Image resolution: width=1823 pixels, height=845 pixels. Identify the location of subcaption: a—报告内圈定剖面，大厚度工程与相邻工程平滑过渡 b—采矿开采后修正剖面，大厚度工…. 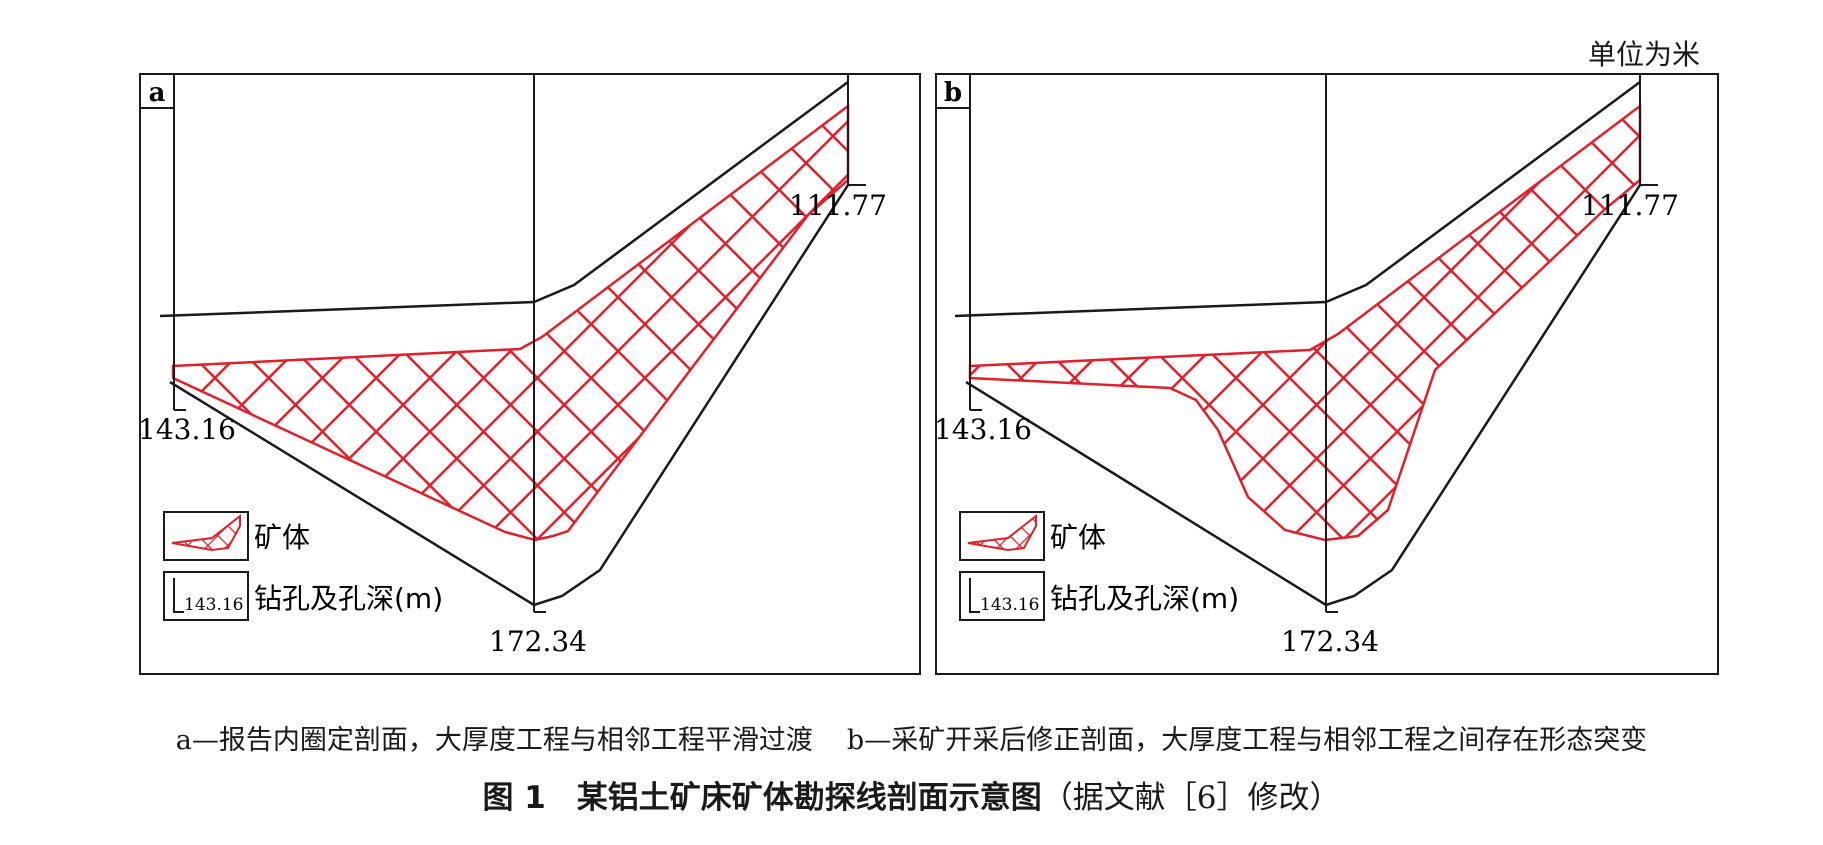
(911, 737).